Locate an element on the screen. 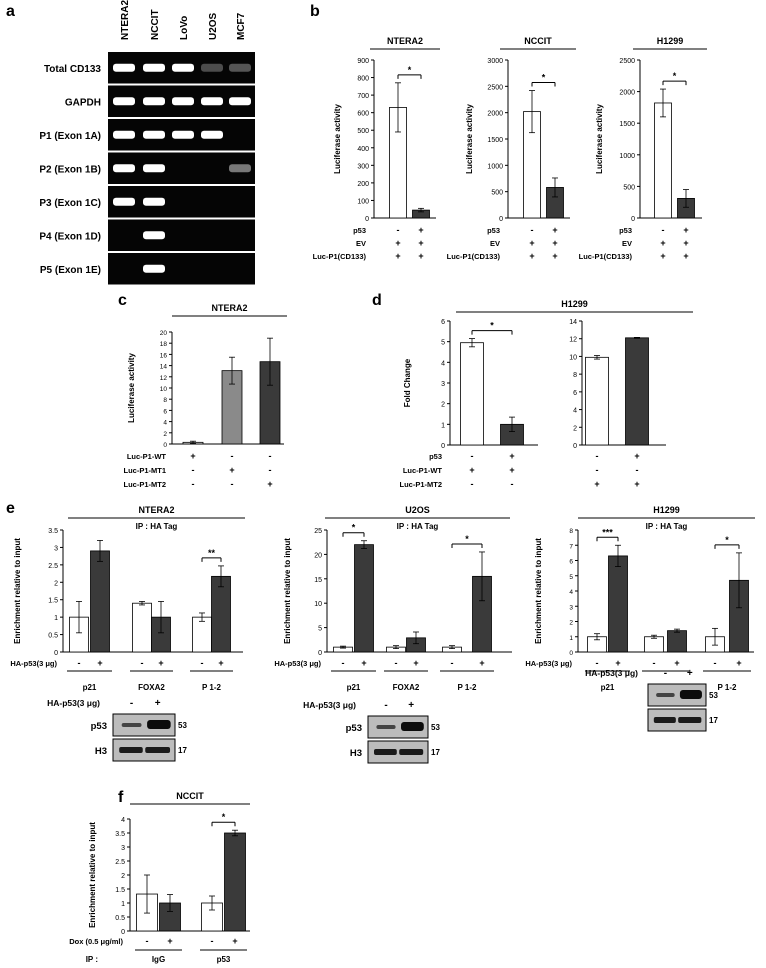 This screenshot has height=968, width=766. gel-lane-label: U2OS is located at coordinates (213, 26).